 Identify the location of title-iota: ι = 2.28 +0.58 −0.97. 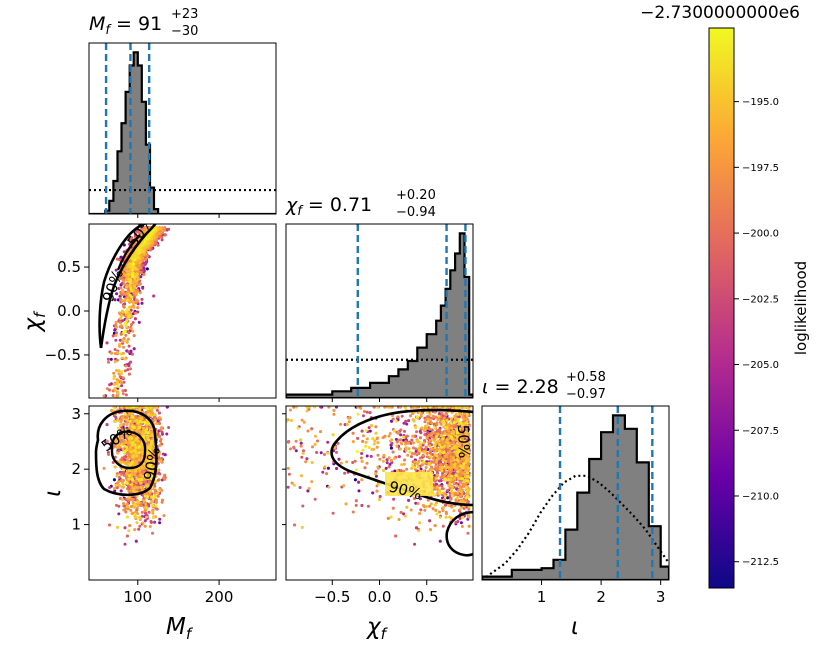
(544, 386).